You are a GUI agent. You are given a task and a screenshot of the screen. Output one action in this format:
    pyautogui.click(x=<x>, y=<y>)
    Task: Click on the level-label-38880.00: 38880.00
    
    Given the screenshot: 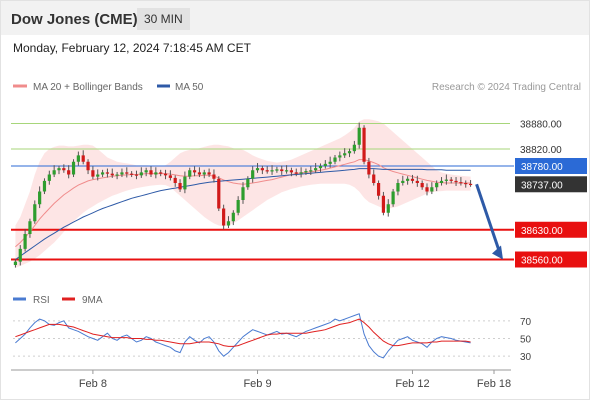 What is the action you would take?
    pyautogui.click(x=541, y=125)
    